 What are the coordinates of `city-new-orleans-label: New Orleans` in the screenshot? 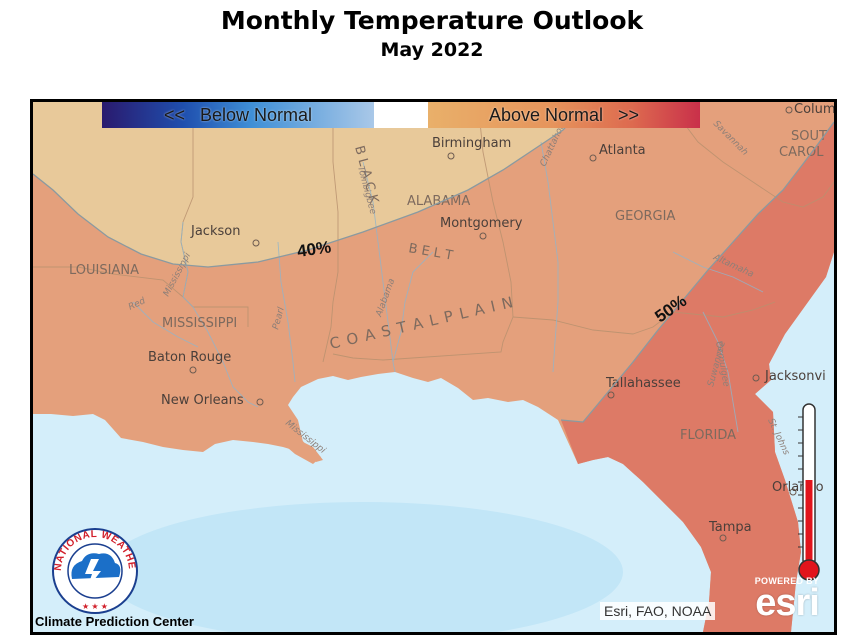 It's located at (202, 400).